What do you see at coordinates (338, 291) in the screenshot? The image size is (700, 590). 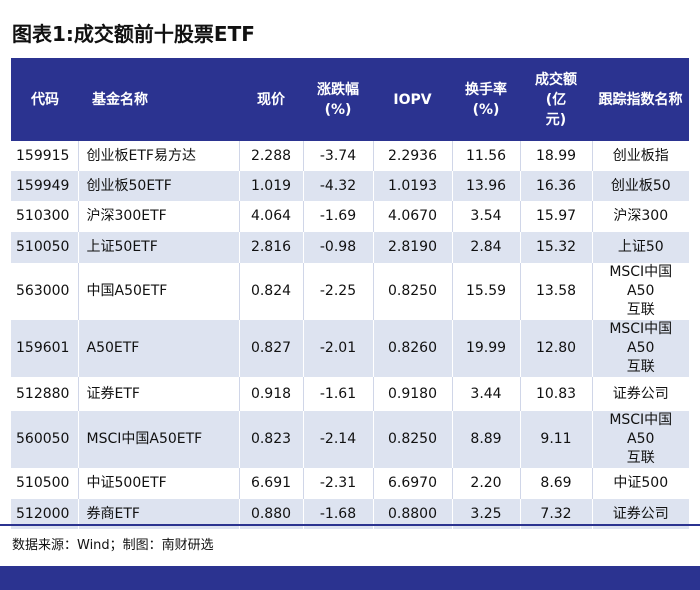 I see `cell-change: -2.25` at bounding box center [338, 291].